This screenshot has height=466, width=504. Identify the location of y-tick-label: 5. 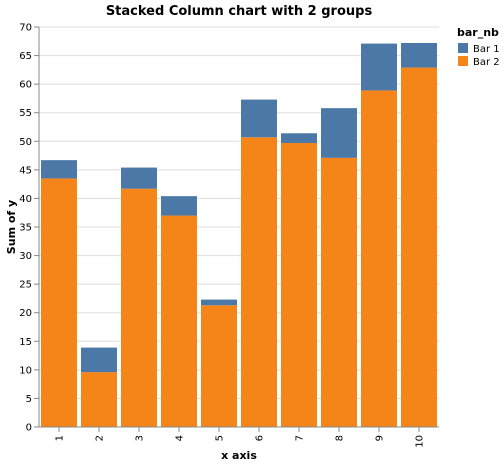
(29, 399).